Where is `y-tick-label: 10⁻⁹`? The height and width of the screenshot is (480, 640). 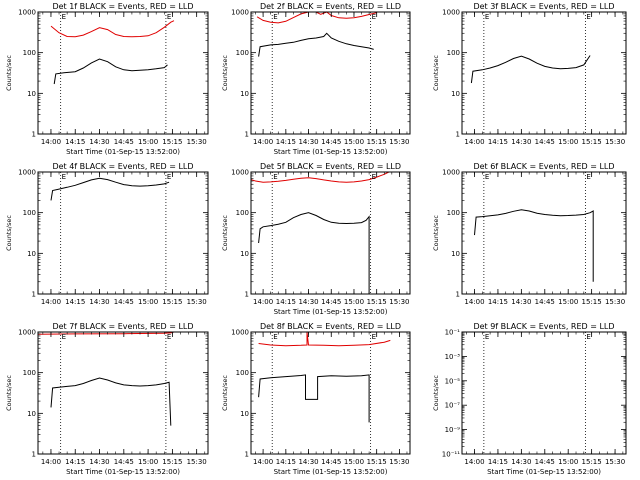
y-tick-label: 10⁻⁹ is located at coordinates (453, 430).